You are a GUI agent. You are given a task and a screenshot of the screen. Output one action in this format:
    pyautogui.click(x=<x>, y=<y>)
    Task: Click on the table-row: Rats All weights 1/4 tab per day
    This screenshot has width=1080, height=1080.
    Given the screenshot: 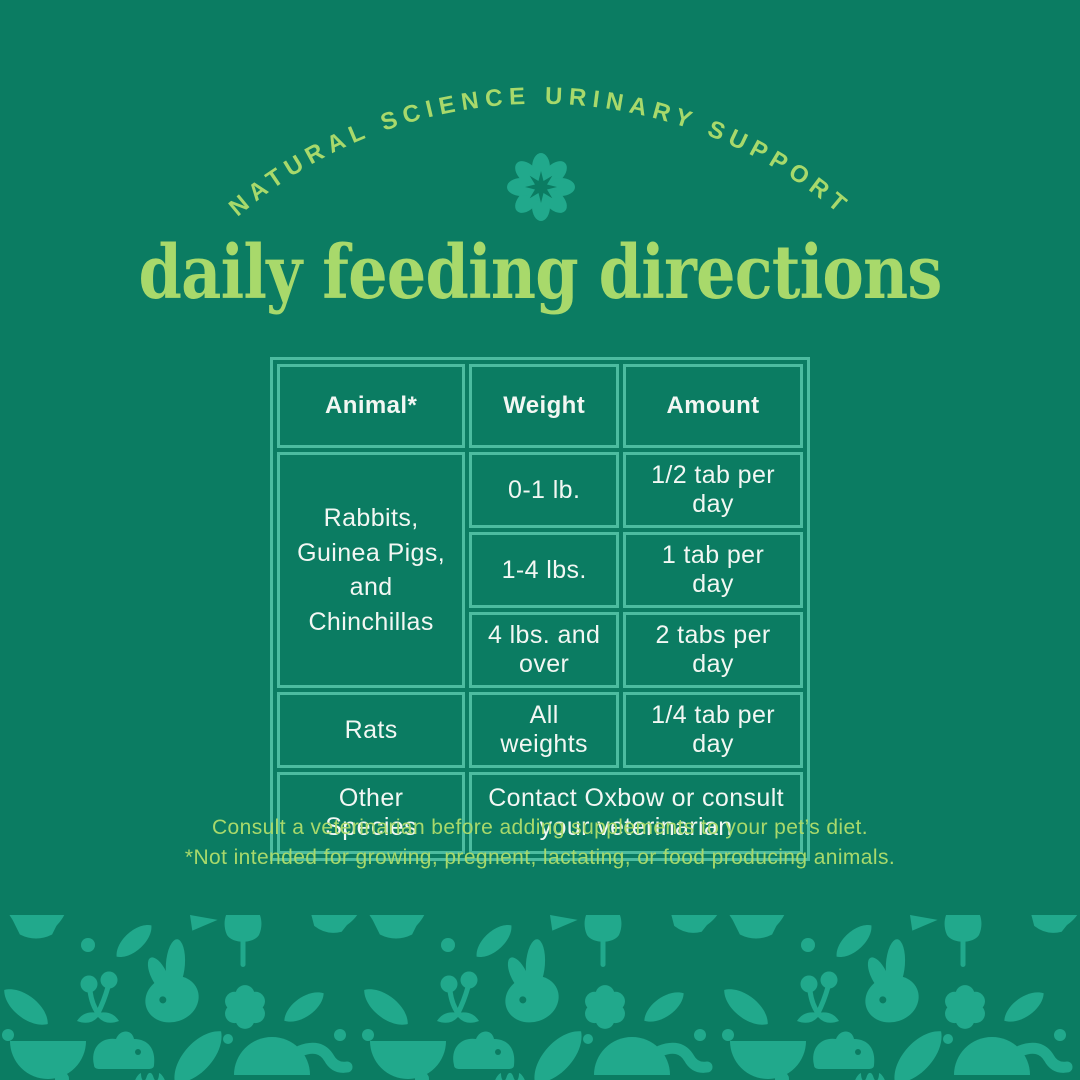 What is the action you would take?
    pyautogui.click(x=540, y=730)
    